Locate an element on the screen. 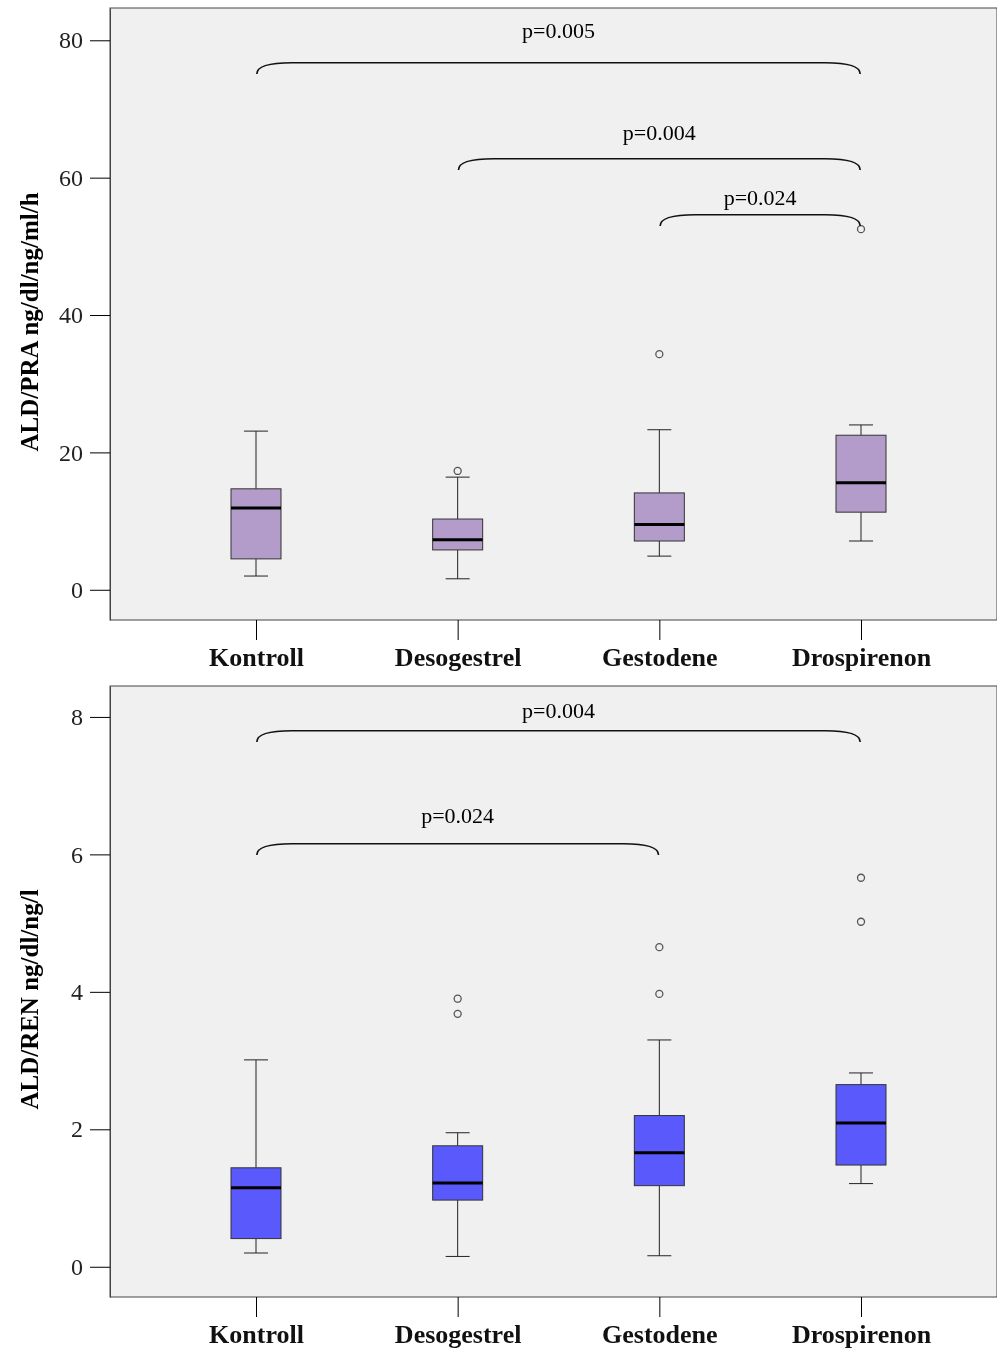 This screenshot has height=1351, width=997. y-axis-title: ALD/REN ng/dl/ng/l is located at coordinates (29, 999).